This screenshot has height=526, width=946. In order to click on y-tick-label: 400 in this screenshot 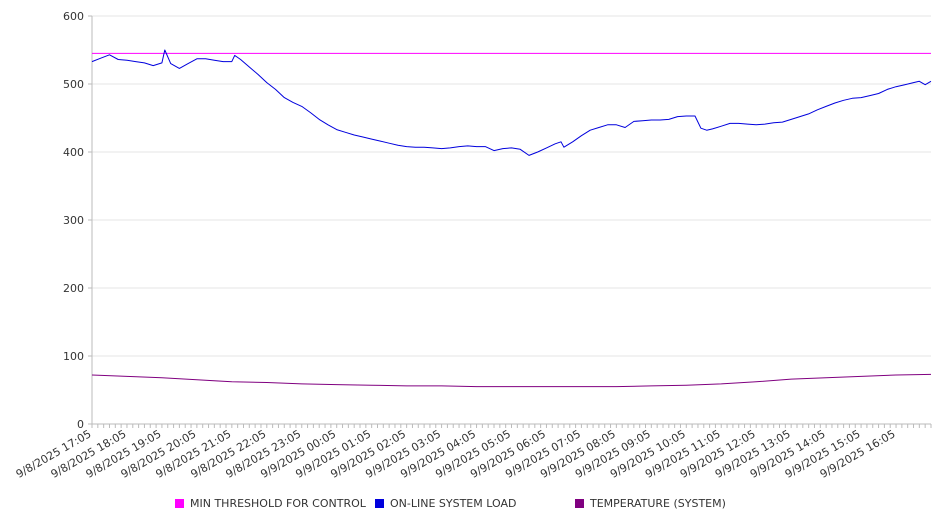, I will do `click(73, 152)`.